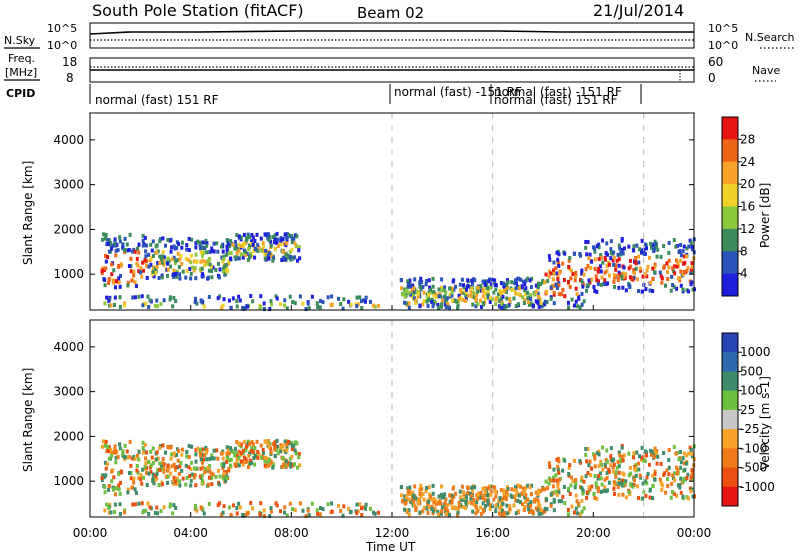 The image size is (800, 554). Describe the element at coordinates (70, 78) in the screenshot. I see `freq-tick-bottom: 8` at that location.